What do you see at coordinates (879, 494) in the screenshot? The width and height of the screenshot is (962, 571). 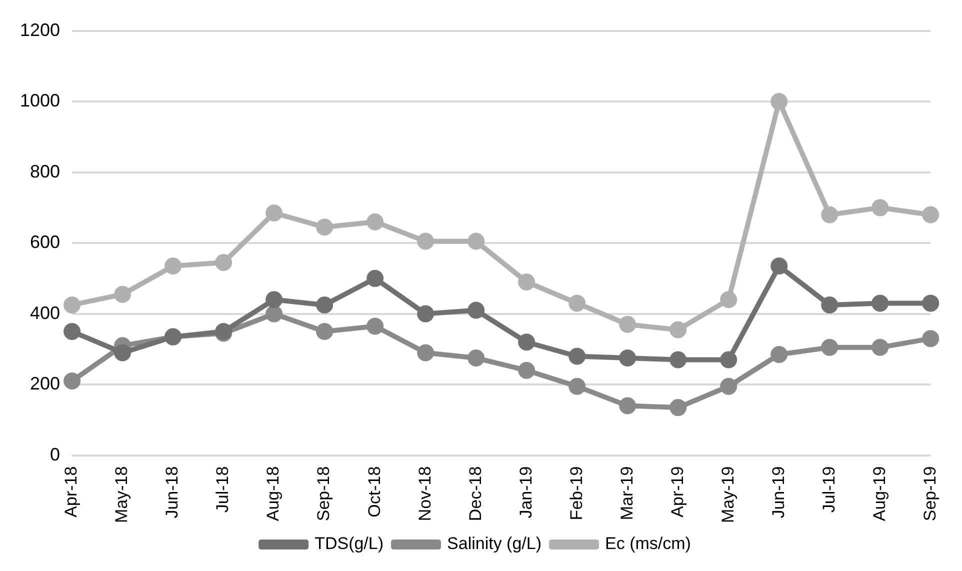 I see `x-tick-label: Aug-19` at bounding box center [879, 494].